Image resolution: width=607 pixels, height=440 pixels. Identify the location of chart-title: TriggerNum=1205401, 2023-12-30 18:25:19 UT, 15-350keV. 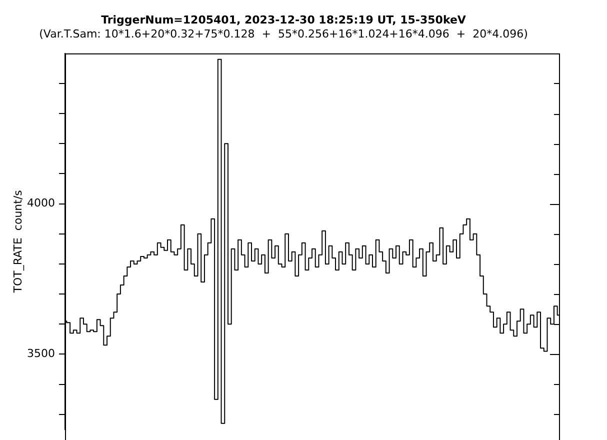
(283, 19).